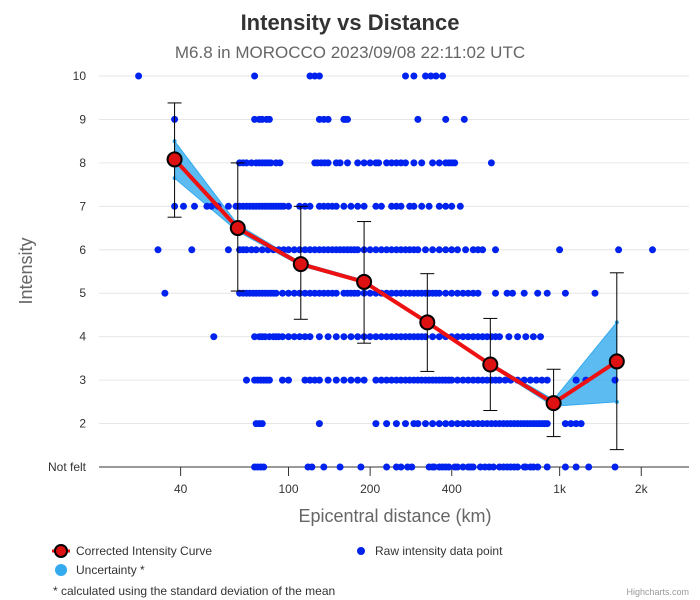  Describe the element at coordinates (82, 250) in the screenshot. I see `y-tick-label: 6` at that location.